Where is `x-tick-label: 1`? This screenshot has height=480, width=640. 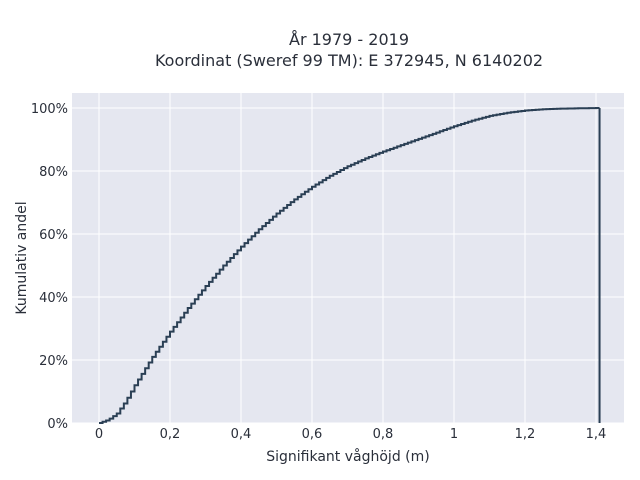 x-tick-label: 1 is located at coordinates (454, 434).